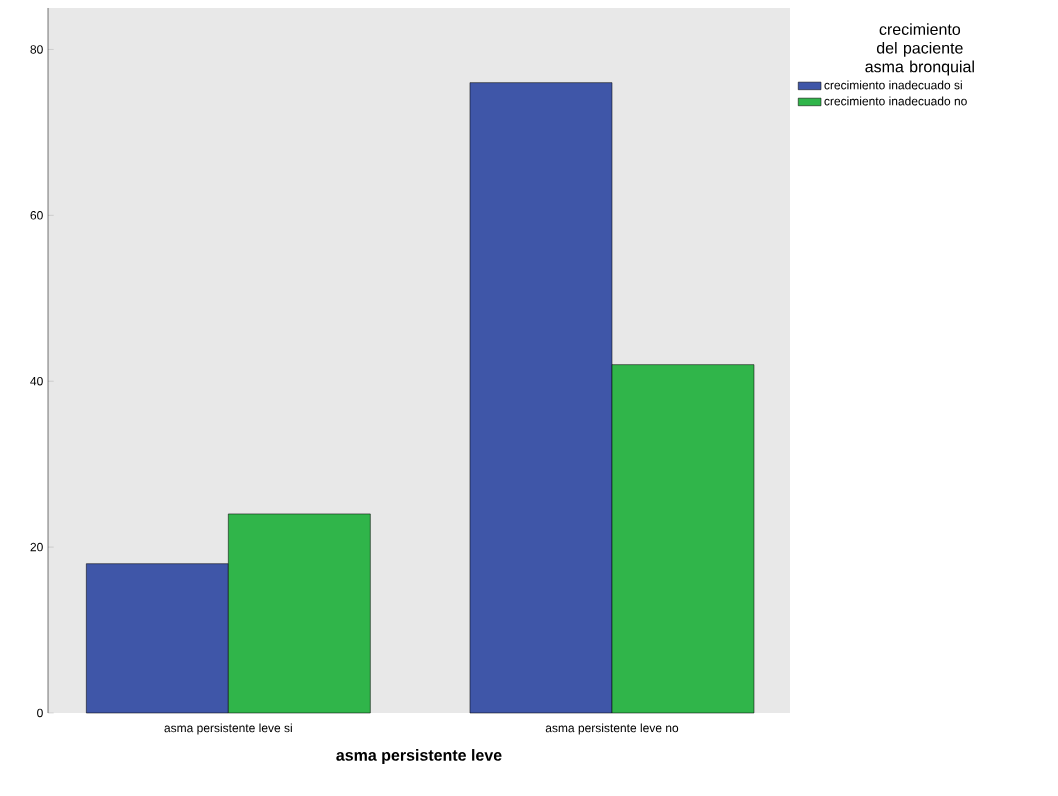 The height and width of the screenshot is (796, 1058). Describe the element at coordinates (36, 215) in the screenshot. I see `y-tick-label: 60` at that location.